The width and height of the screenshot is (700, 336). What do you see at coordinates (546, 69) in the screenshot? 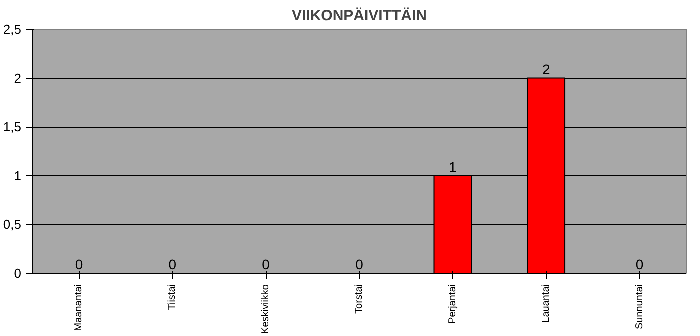
I see `data-label: 2` at bounding box center [546, 69].